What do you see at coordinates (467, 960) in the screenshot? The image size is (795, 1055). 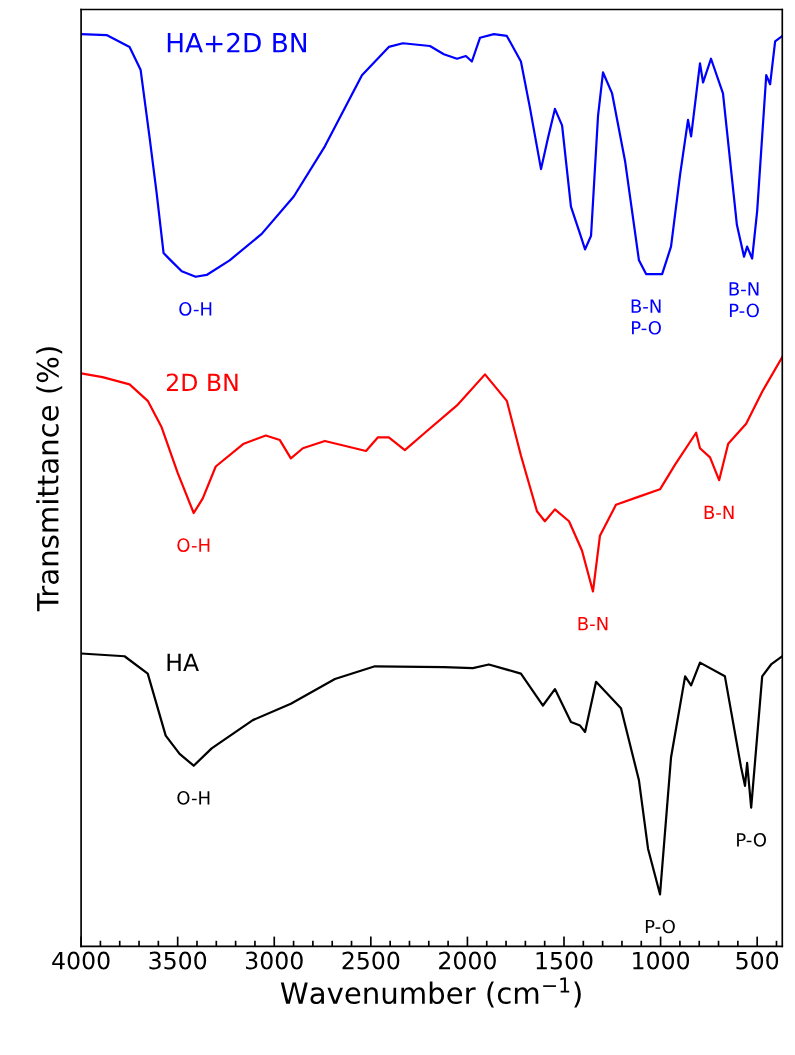 I see `x-tick-label: 2000` at bounding box center [467, 960].